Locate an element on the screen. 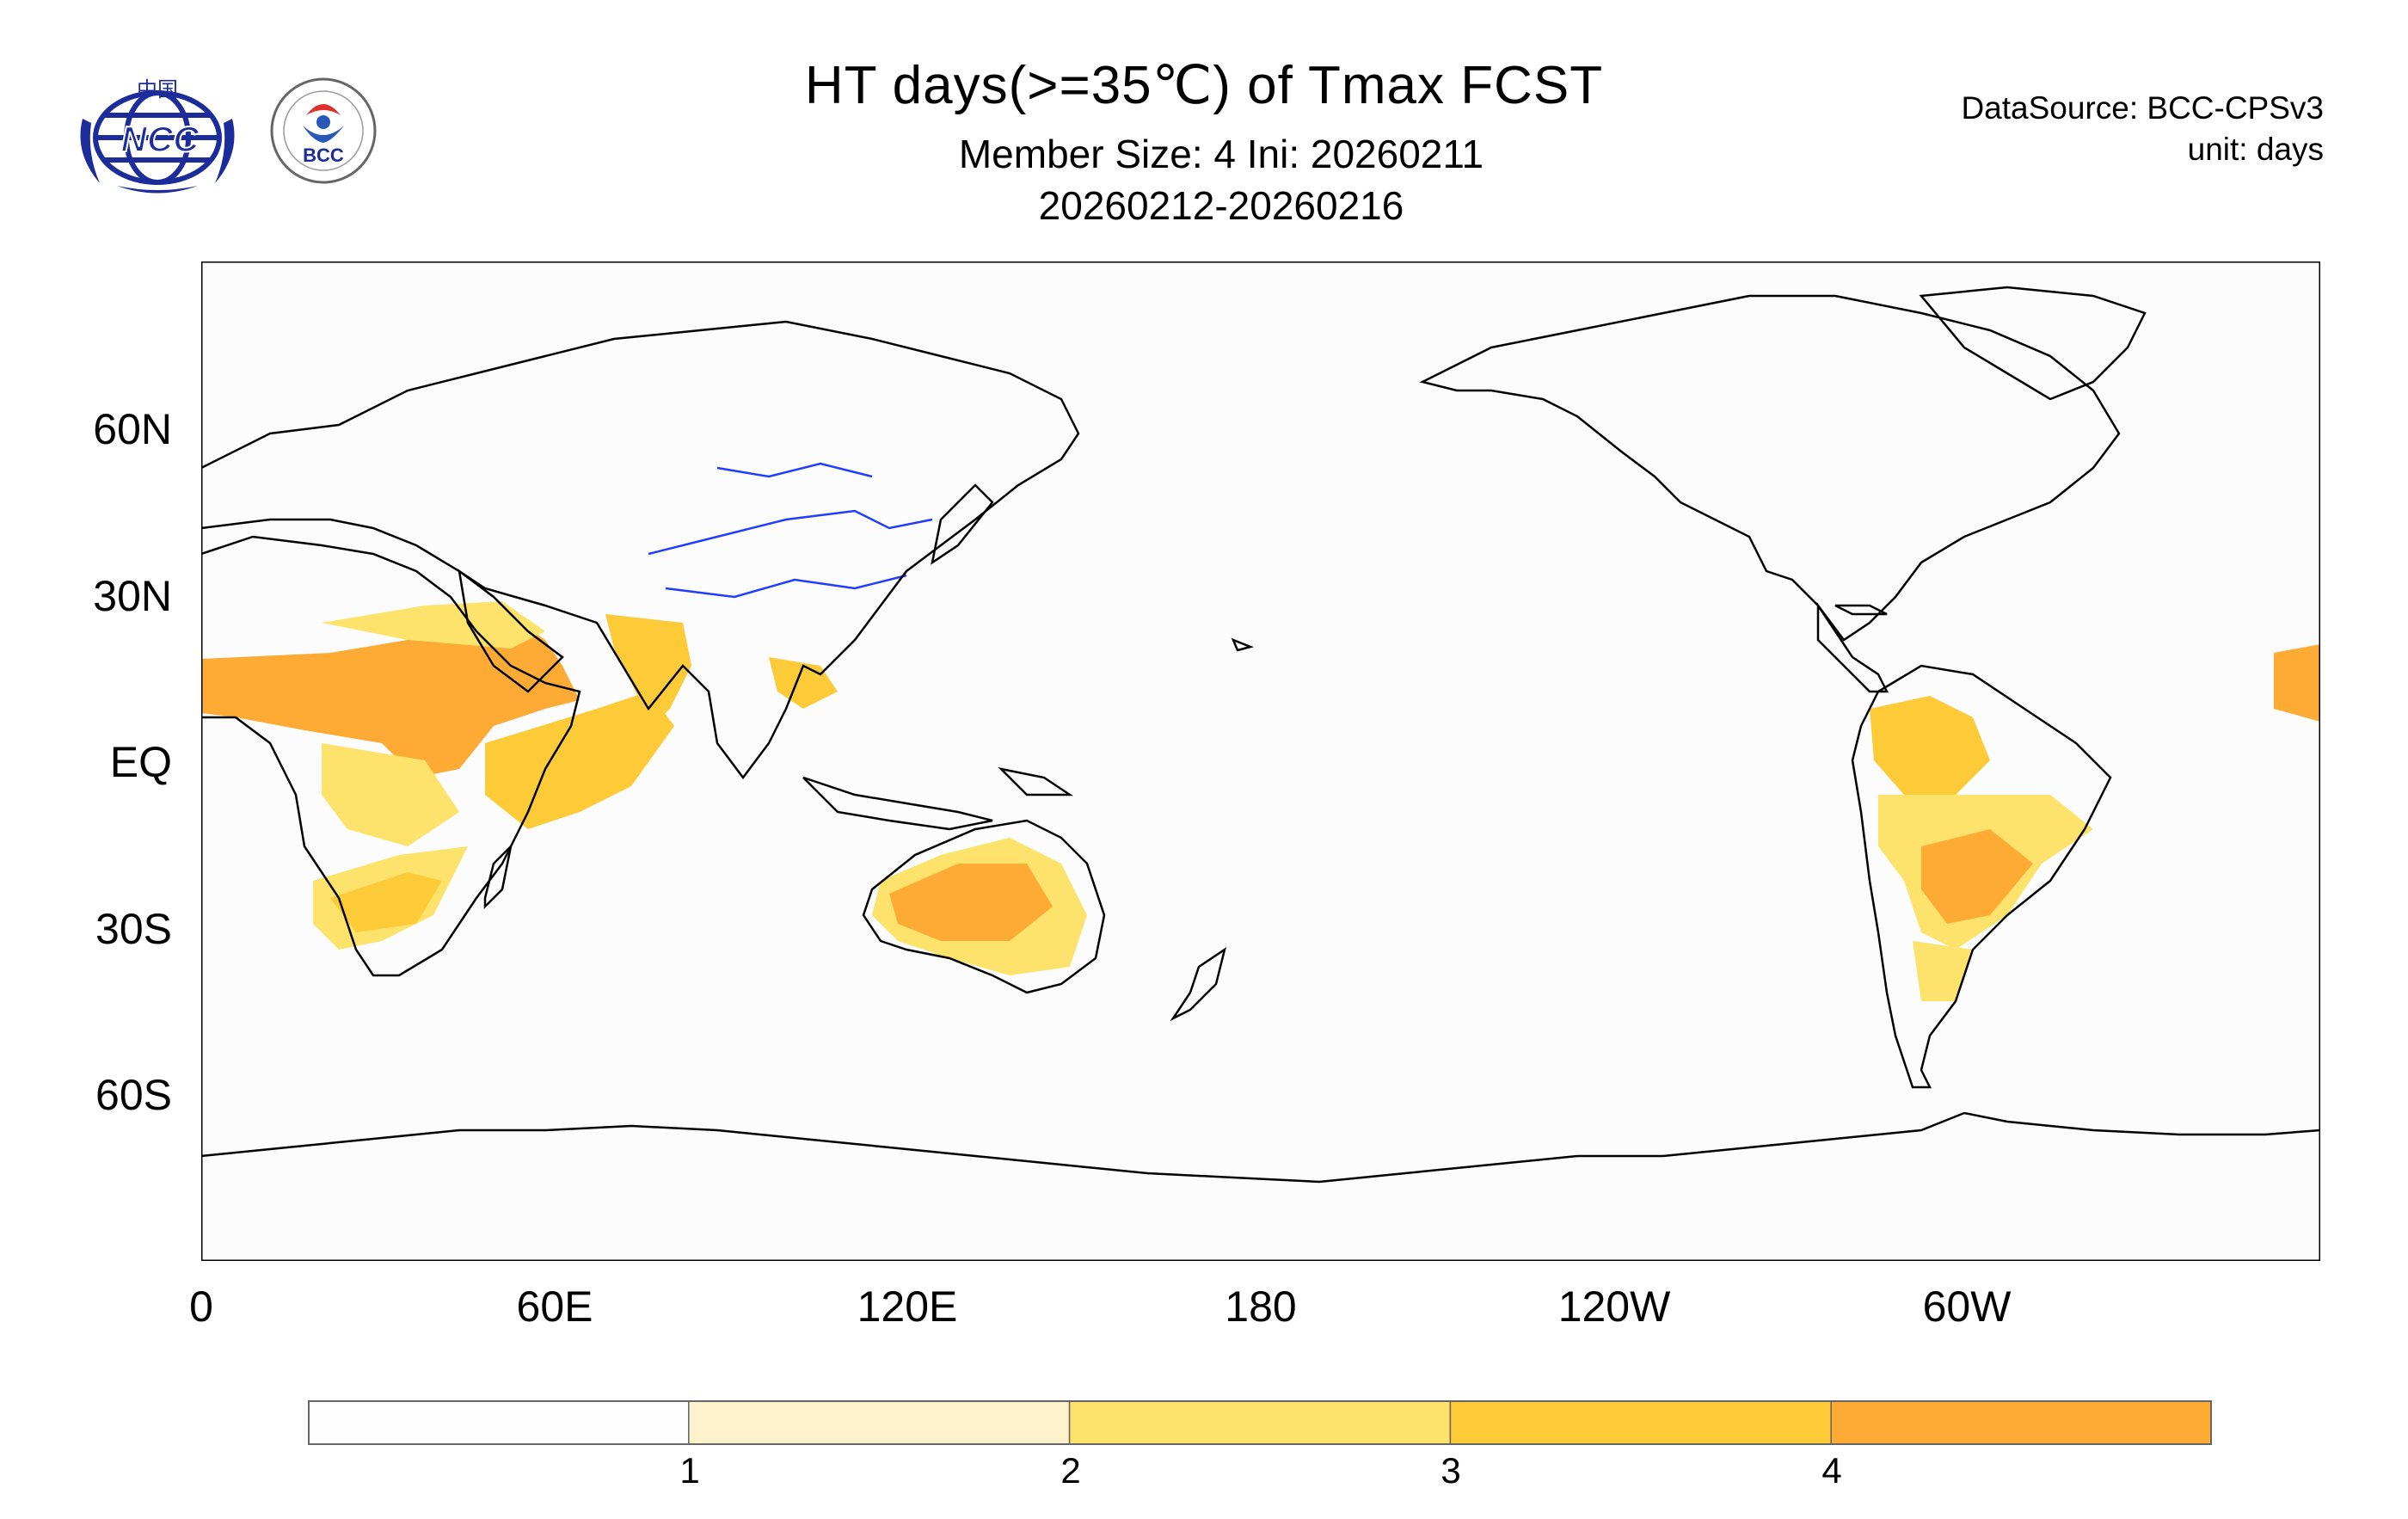  heat-region-india is located at coordinates (648, 670).